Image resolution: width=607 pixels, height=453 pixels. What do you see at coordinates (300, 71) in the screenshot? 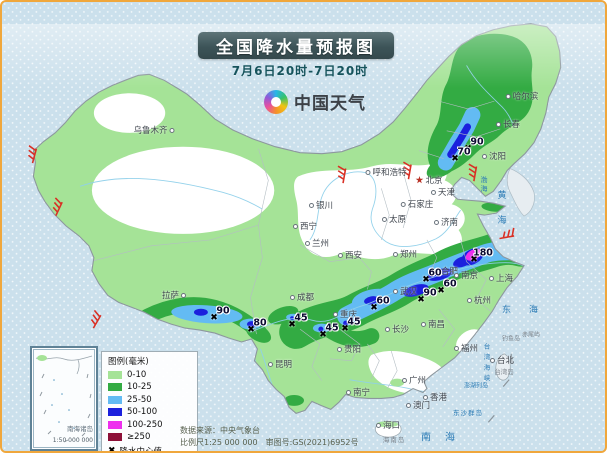
I see `forecast-period: 7月6日20时-7日20时` at bounding box center [300, 71].